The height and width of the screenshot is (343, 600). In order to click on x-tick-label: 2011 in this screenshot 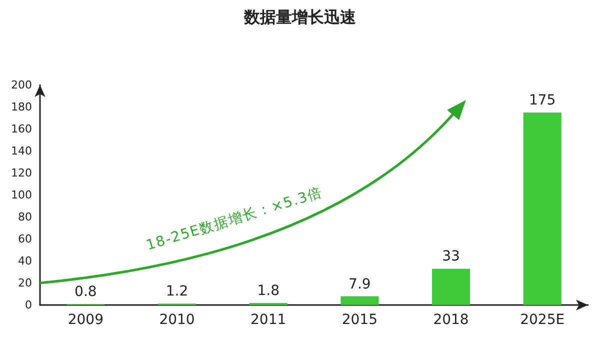, I will do `click(268, 320)`.